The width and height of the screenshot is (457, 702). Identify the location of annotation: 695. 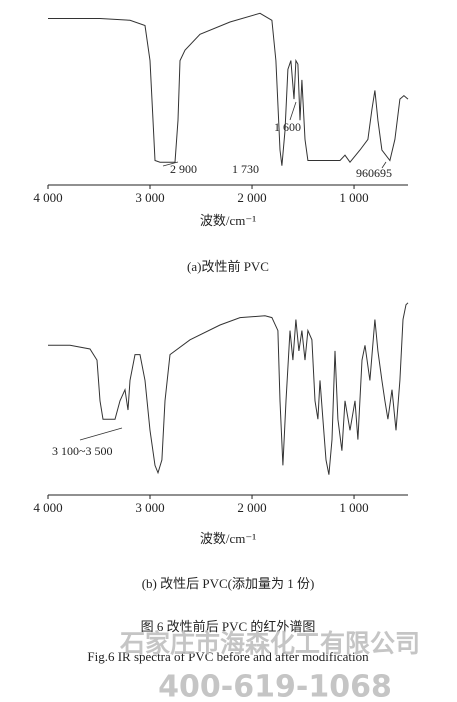
(383, 173).